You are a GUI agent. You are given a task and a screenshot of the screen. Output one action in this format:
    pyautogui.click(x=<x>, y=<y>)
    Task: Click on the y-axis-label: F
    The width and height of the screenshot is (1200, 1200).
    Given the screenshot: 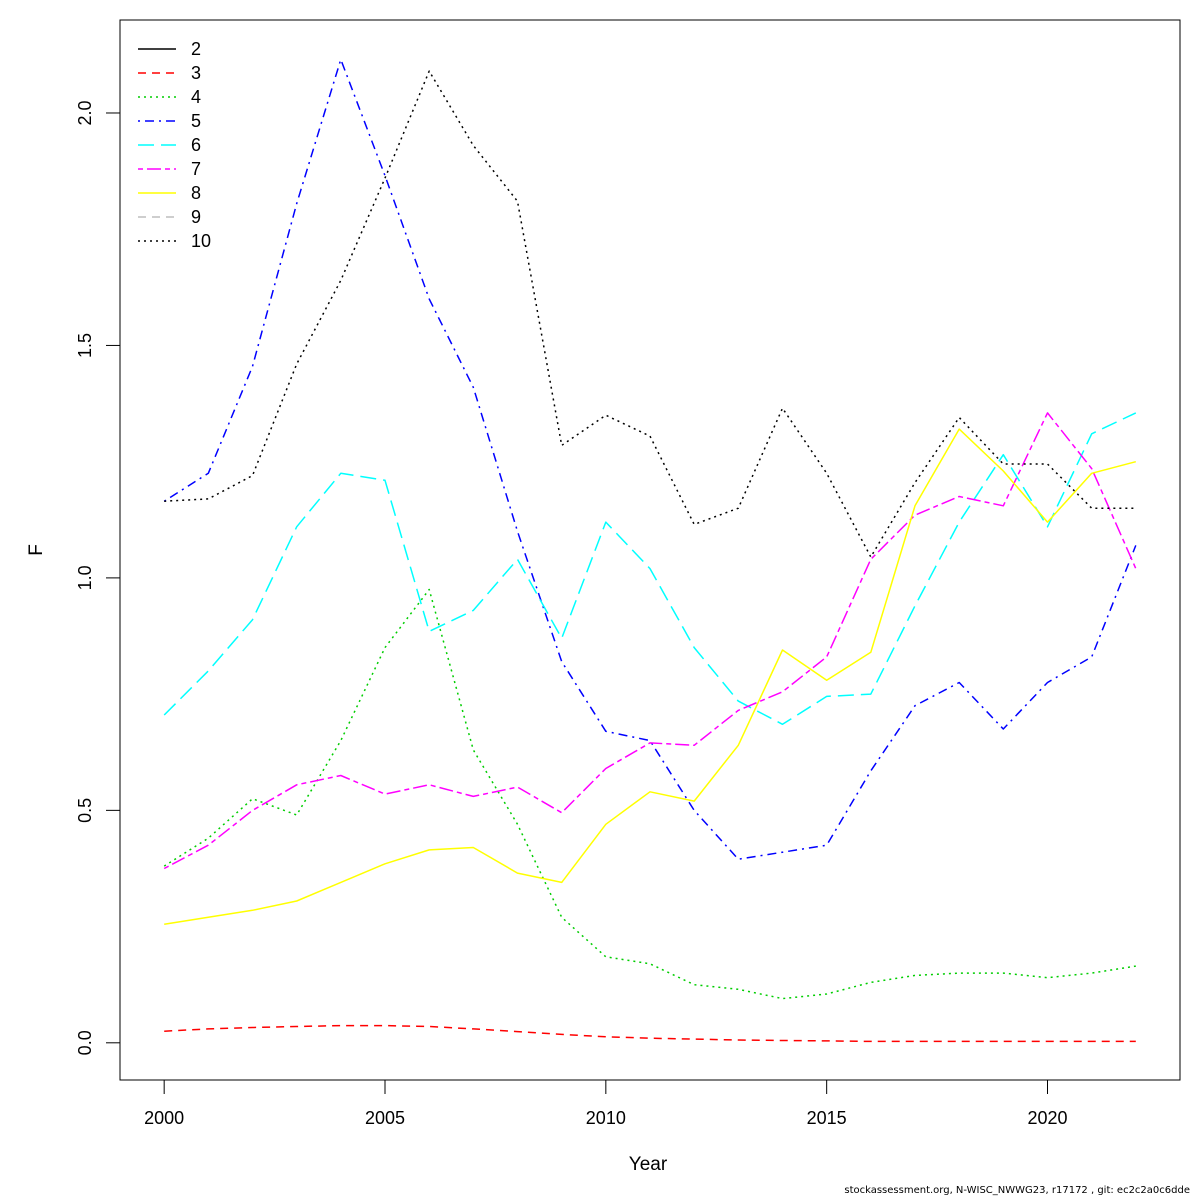 What is the action you would take?
    pyautogui.click(x=36, y=550)
    